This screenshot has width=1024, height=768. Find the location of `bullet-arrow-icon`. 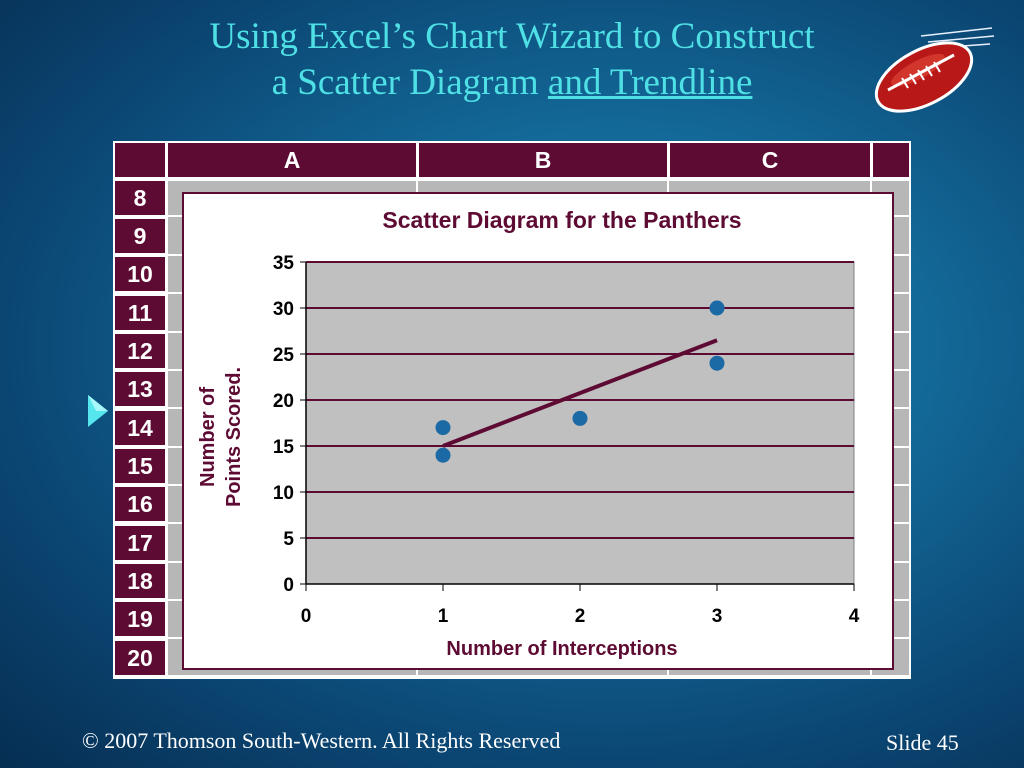

bullet-arrow-icon is located at coordinates (98, 411).